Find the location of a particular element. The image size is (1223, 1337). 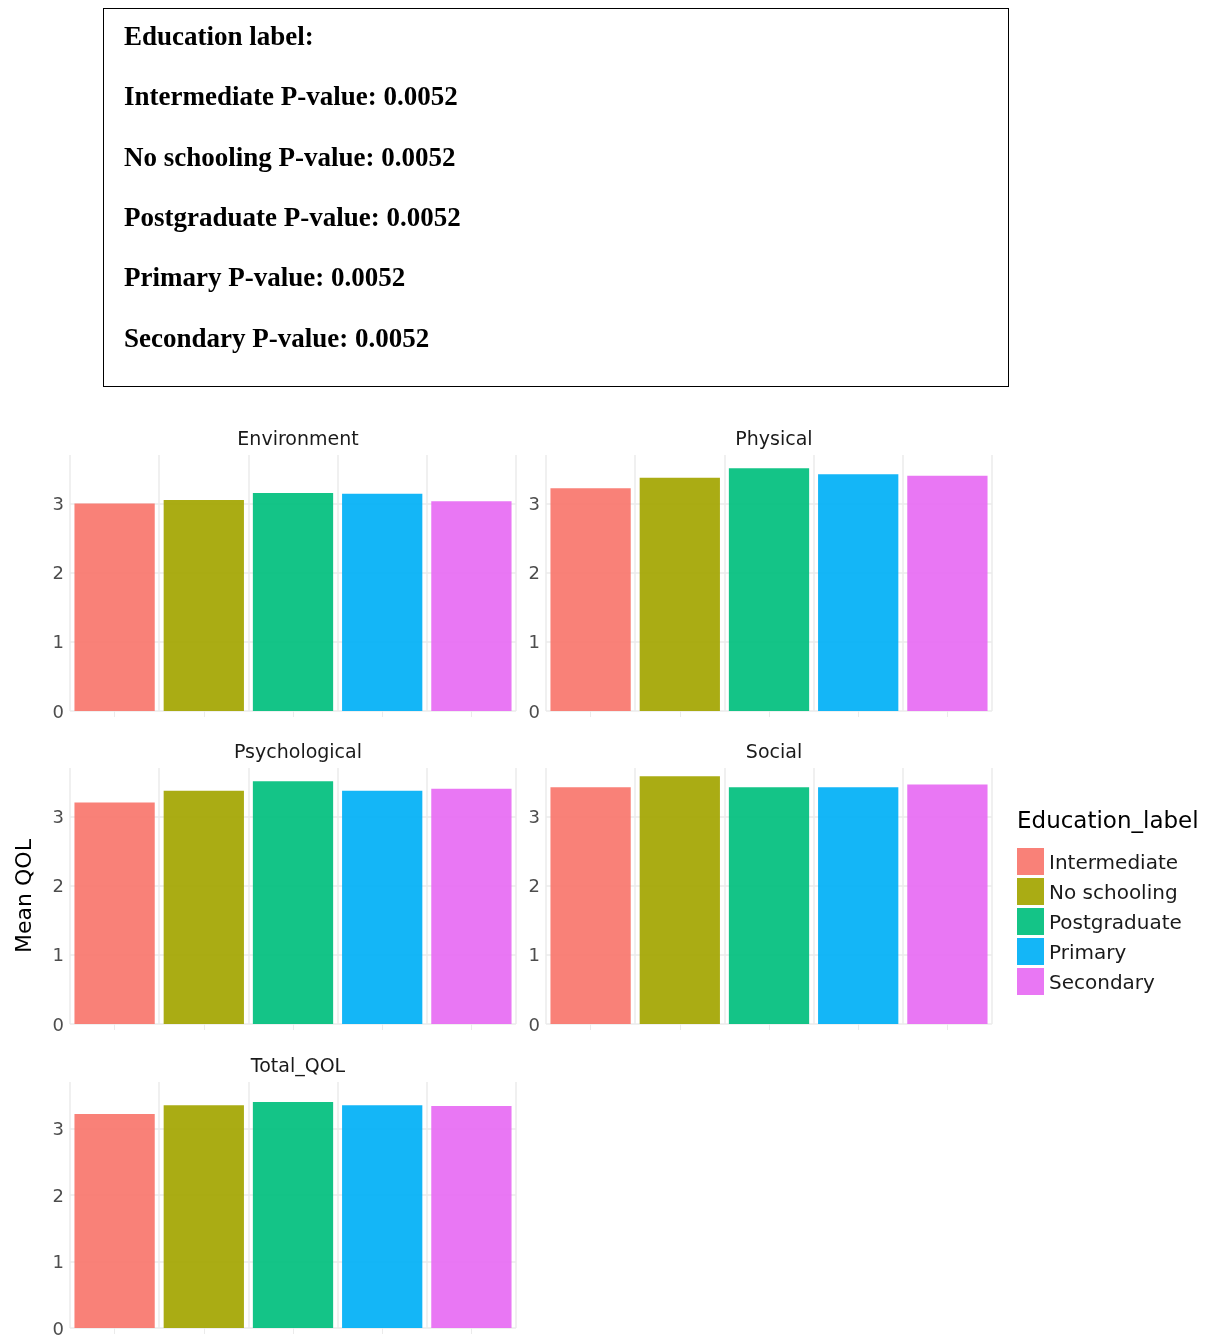

text: Postgraduate P-value: 0.0052 is located at coordinates (292, 217).